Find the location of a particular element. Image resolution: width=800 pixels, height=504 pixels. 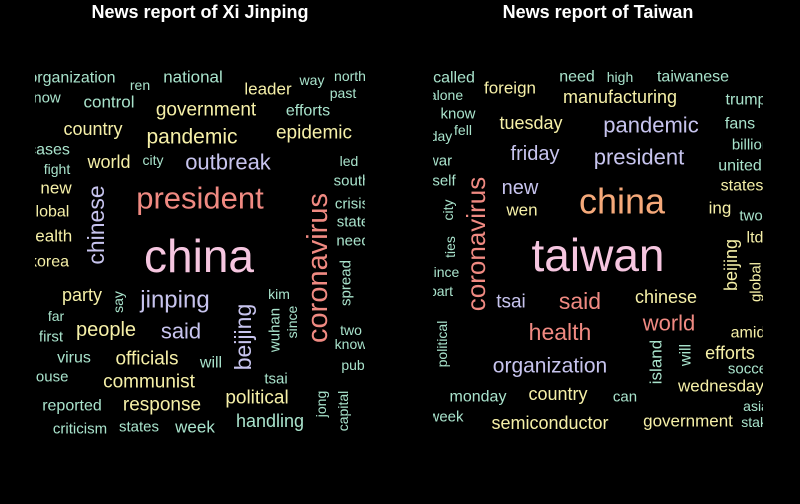

word-jong: jong is located at coordinates (321, 404).